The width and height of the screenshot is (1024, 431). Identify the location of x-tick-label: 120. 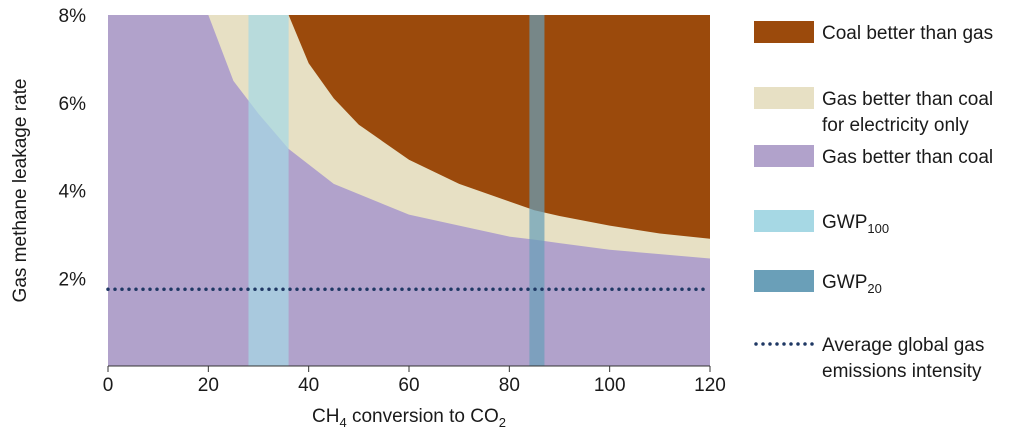
(710, 385).